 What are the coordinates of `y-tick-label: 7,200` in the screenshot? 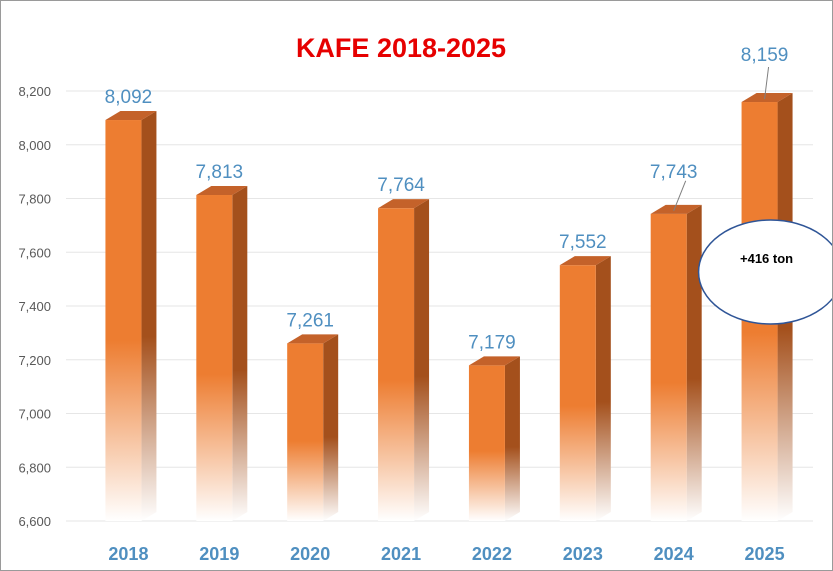 It's located at (34, 360).